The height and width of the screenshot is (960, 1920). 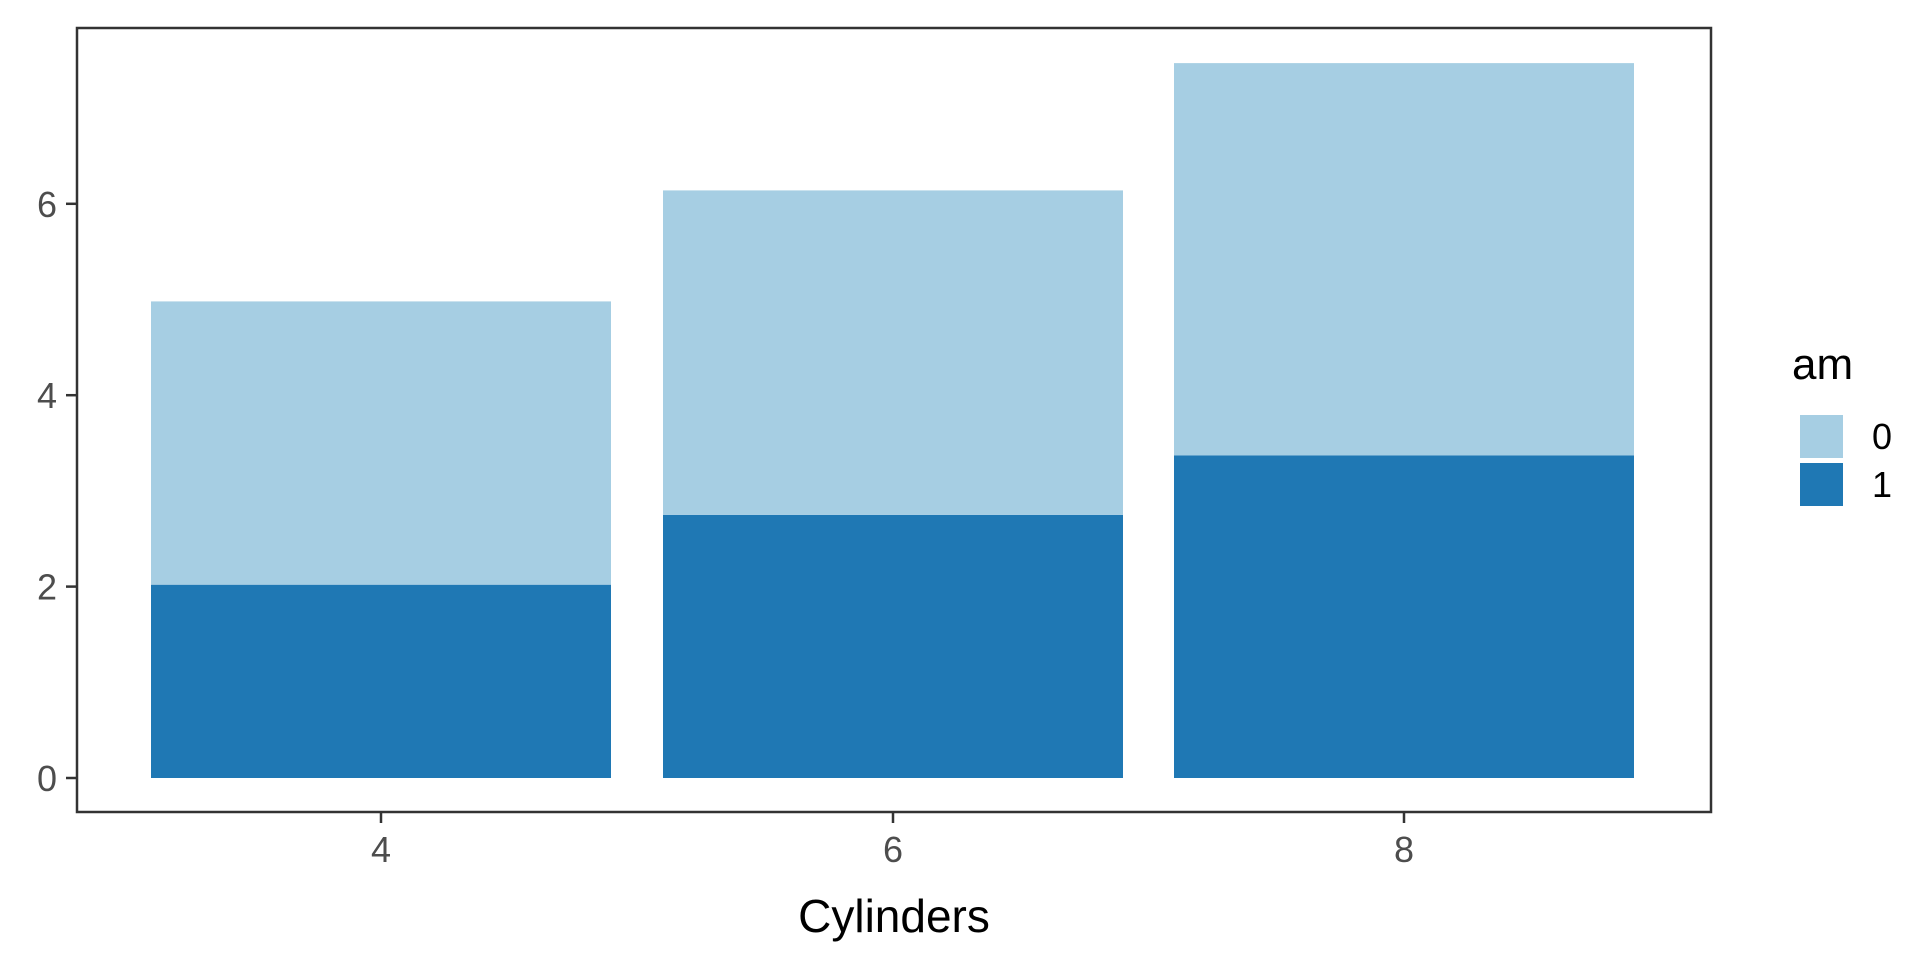 What do you see at coordinates (1882, 484) in the screenshot?
I see `legend-label-1: 1` at bounding box center [1882, 484].